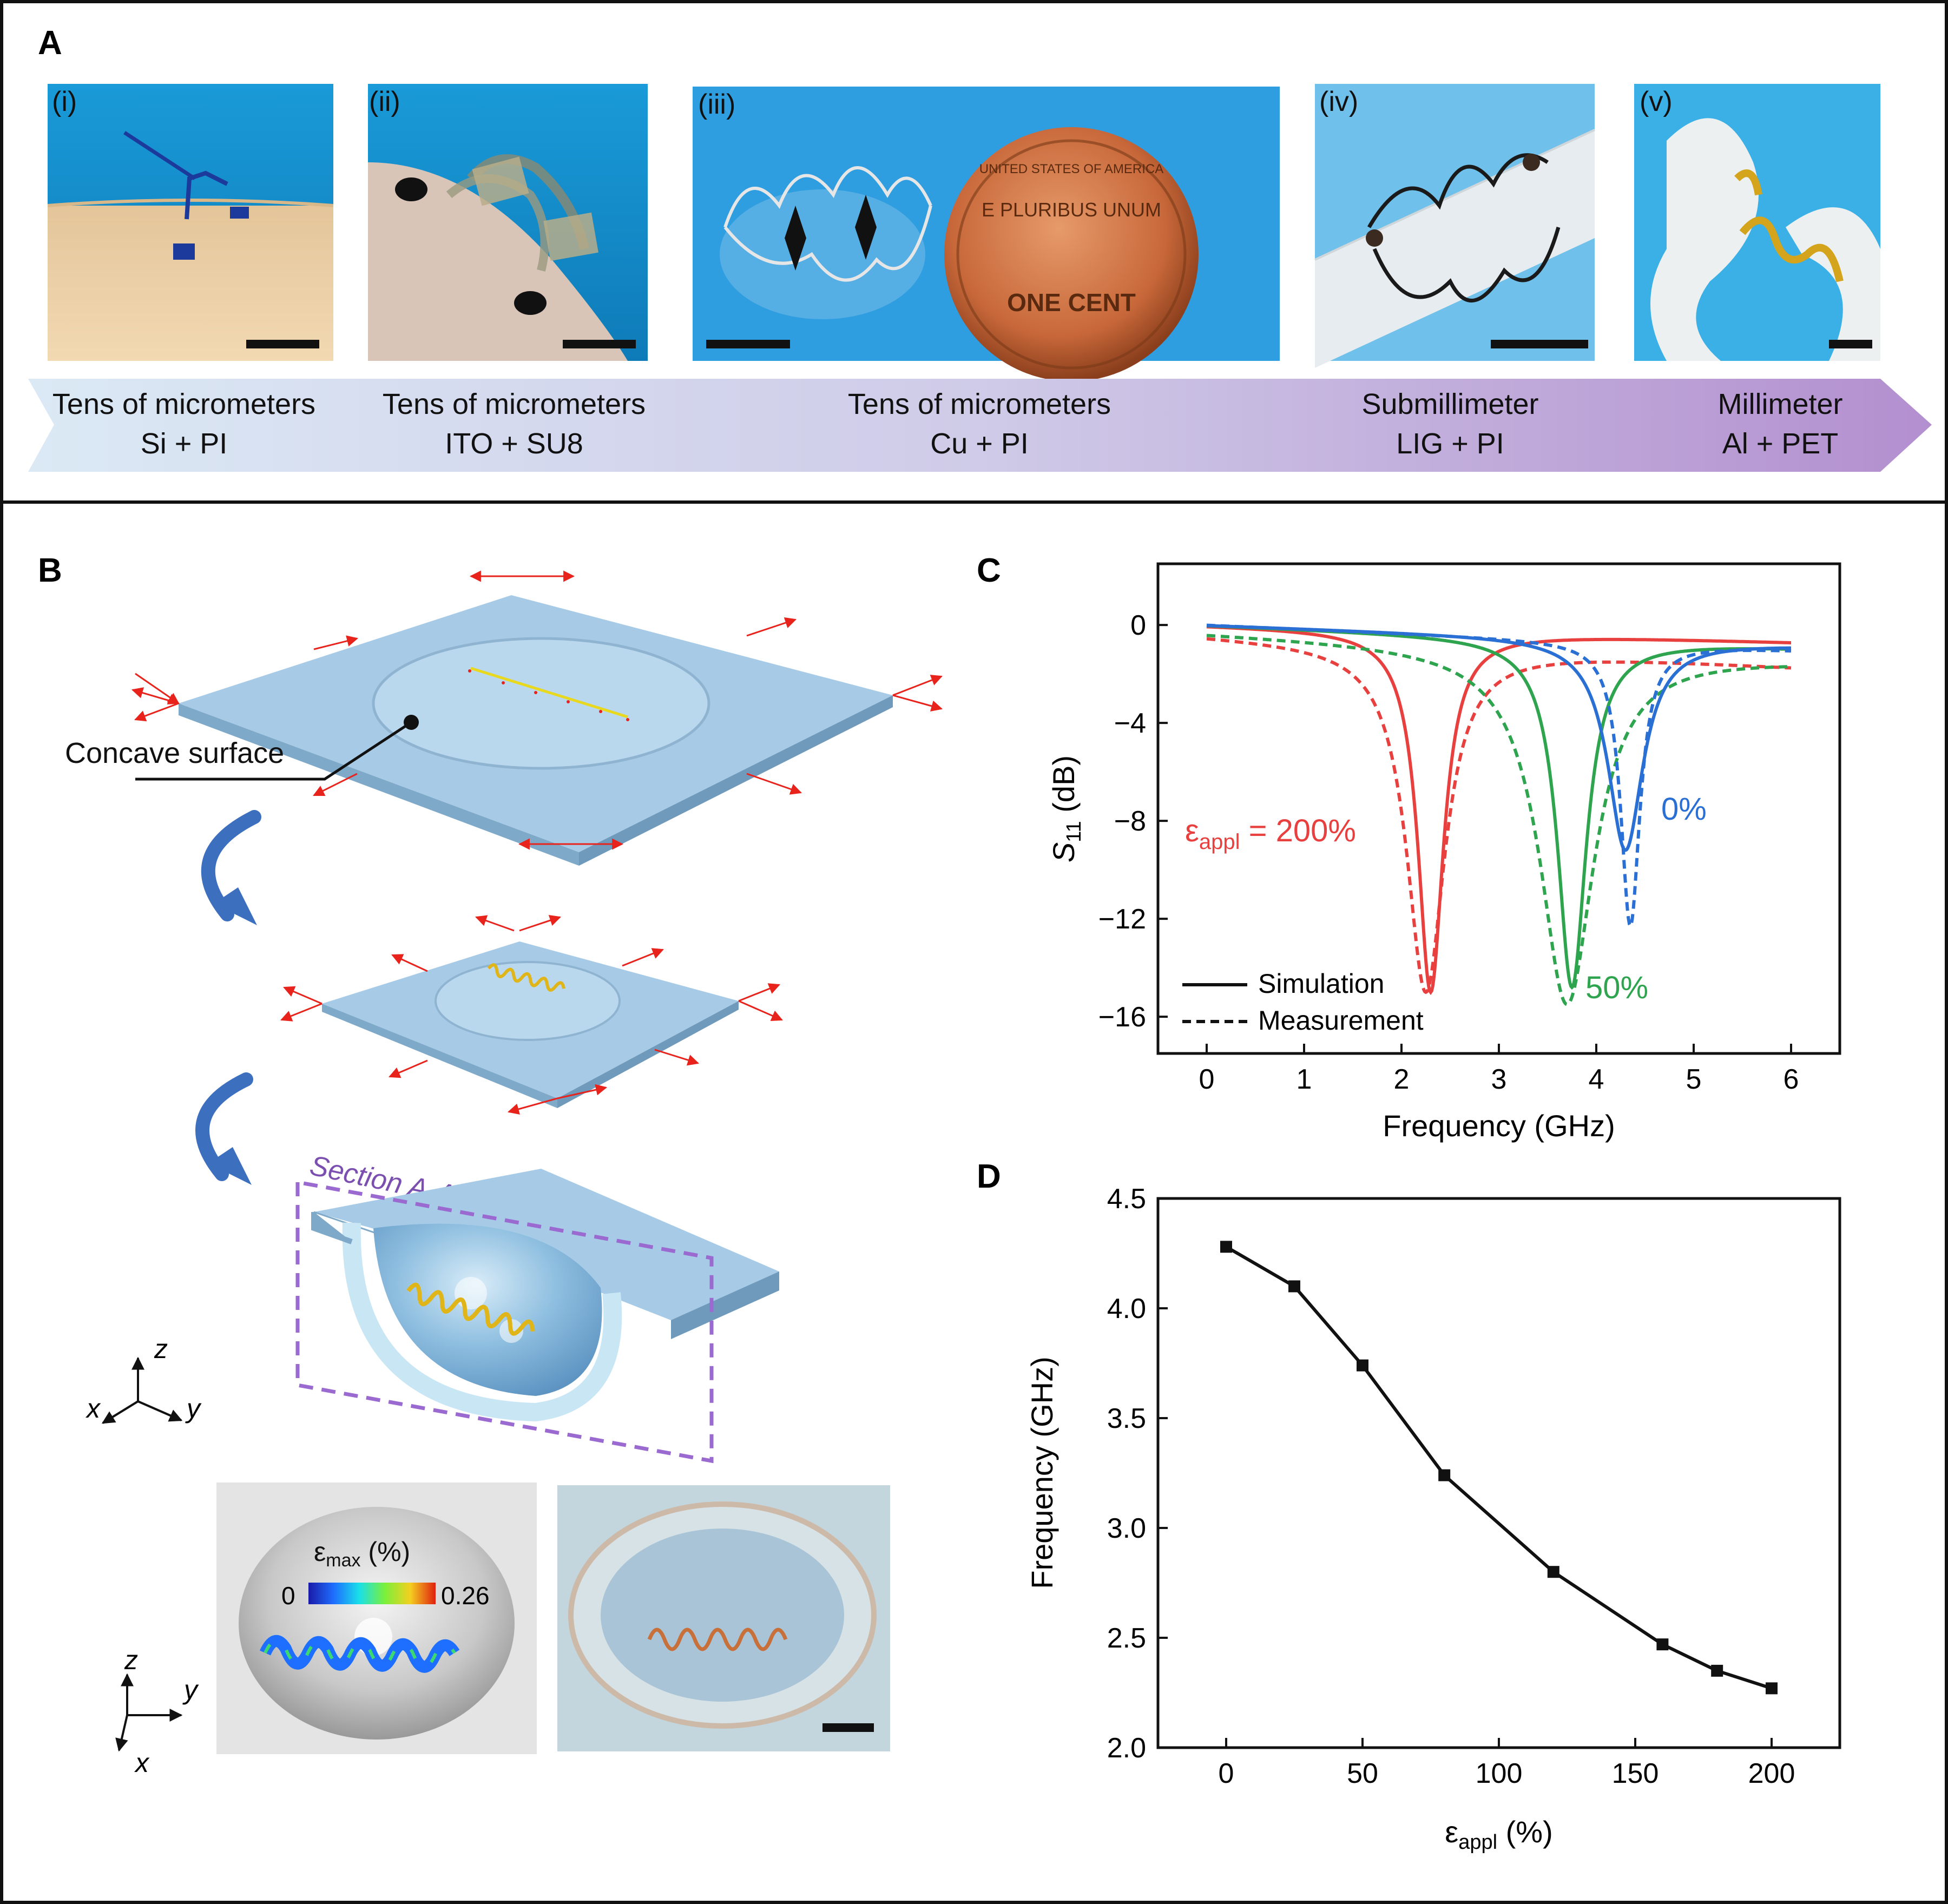 This screenshot has height=1904, width=1948. What do you see at coordinates (989, 570) in the screenshot?
I see `panel-label-c: C` at bounding box center [989, 570].